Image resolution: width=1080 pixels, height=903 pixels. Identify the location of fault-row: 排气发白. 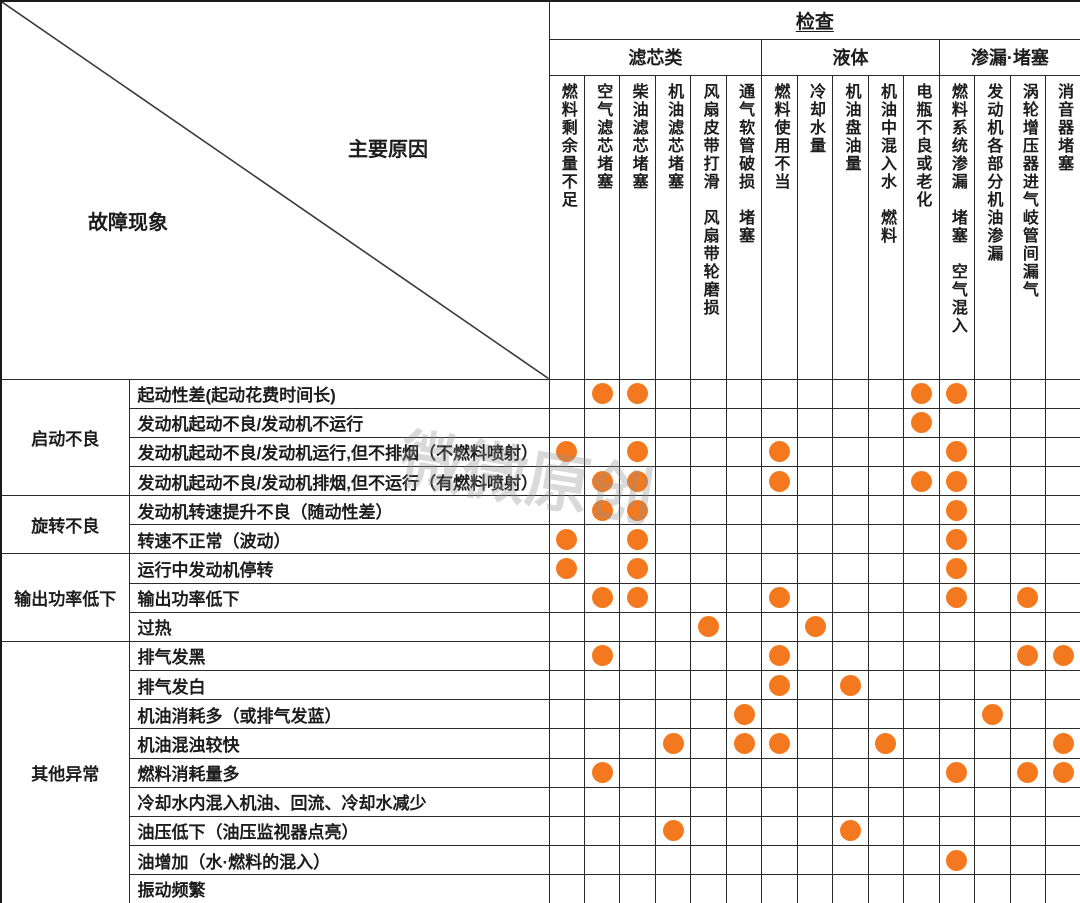
(540, 685).